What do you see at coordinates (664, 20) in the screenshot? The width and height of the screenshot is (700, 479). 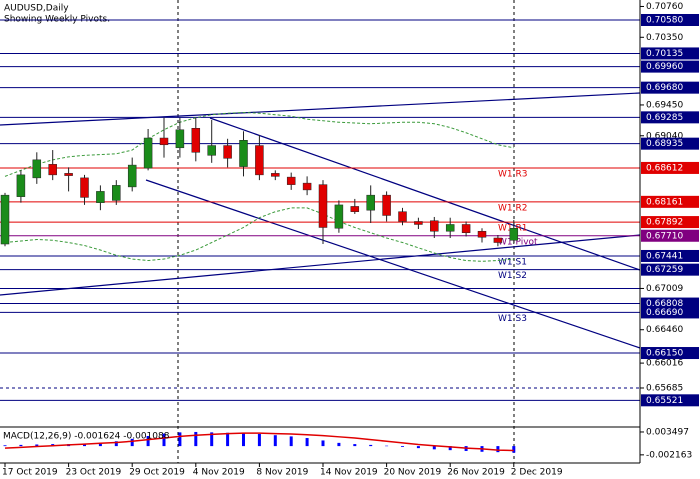 I see `level-label: 0.70580` at bounding box center [664, 20].